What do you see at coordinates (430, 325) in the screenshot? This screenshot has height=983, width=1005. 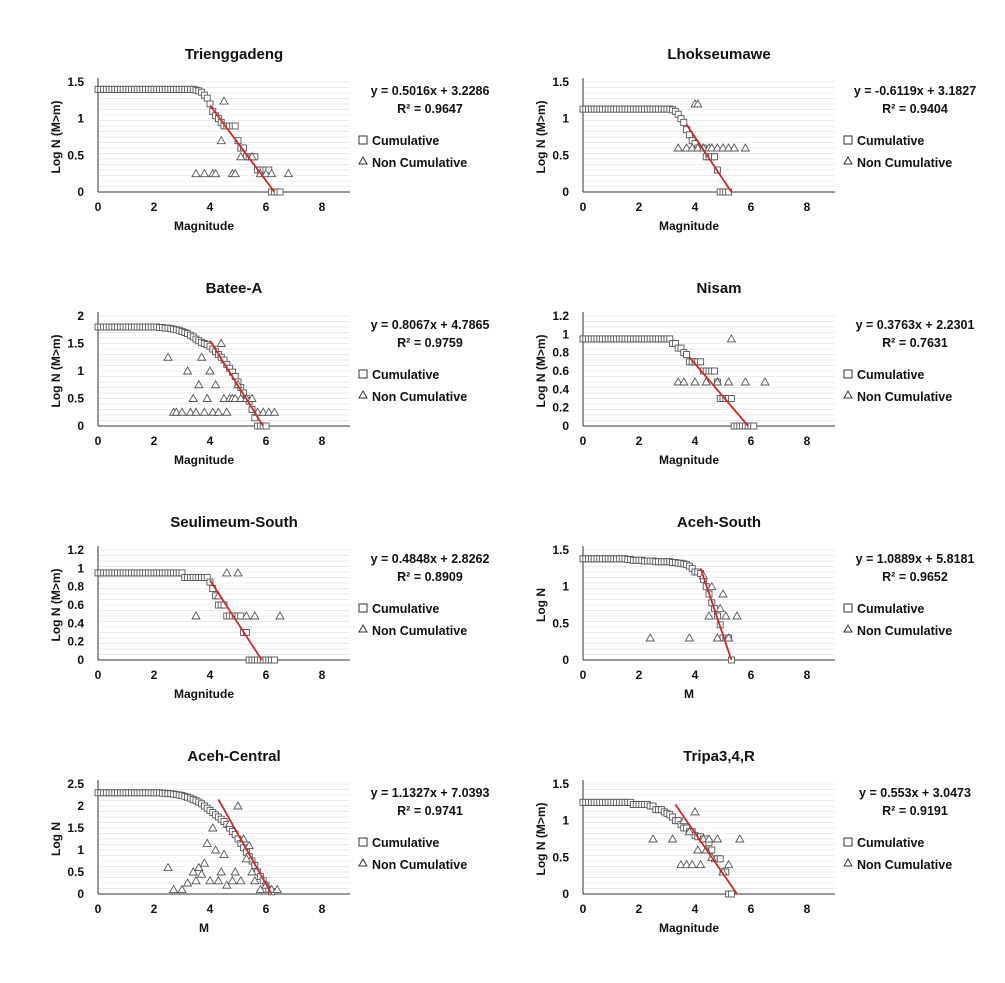 I see `regression-equation: y = 0.8067x + 4.7865` at bounding box center [430, 325].